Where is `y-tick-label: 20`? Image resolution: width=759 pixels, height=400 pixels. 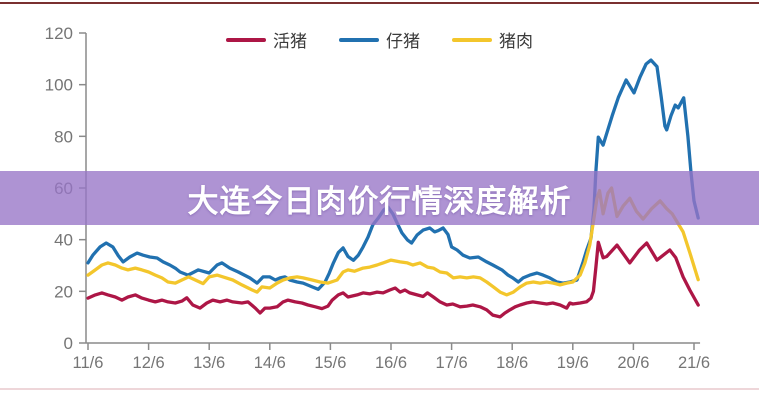
y-tick-label: 20 is located at coordinates (63, 291).